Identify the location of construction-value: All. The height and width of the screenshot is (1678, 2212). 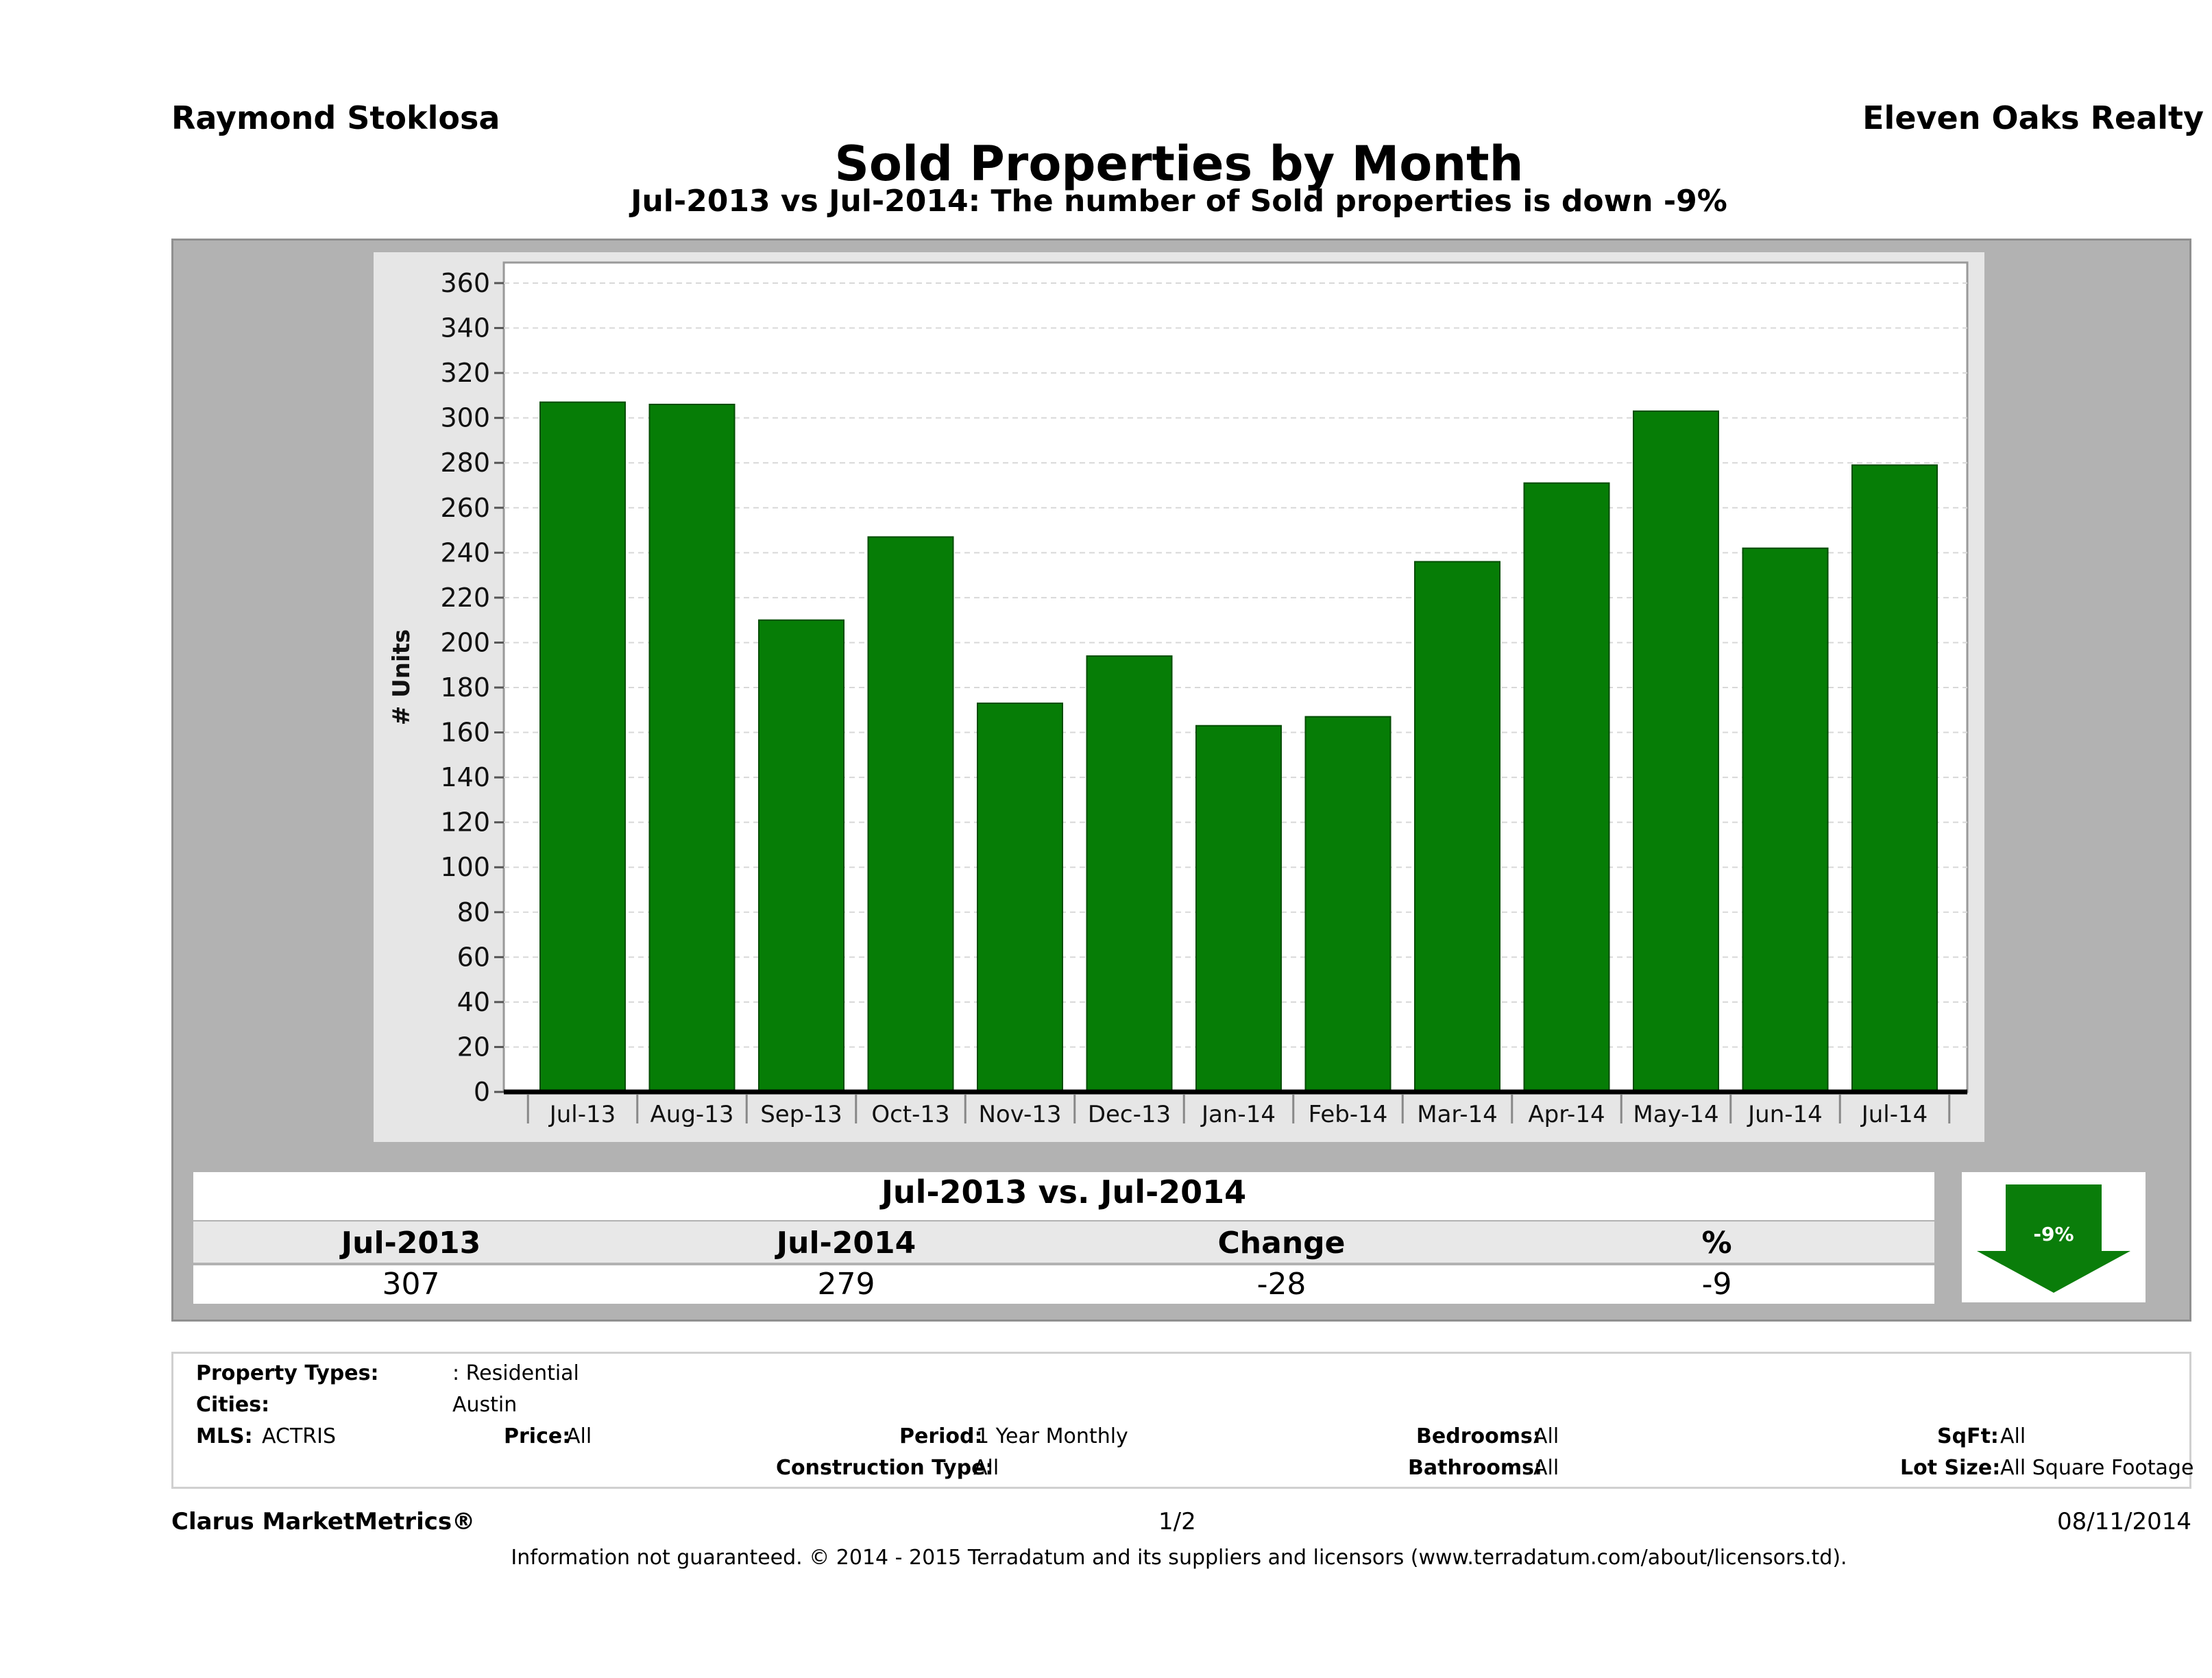
(986, 1468).